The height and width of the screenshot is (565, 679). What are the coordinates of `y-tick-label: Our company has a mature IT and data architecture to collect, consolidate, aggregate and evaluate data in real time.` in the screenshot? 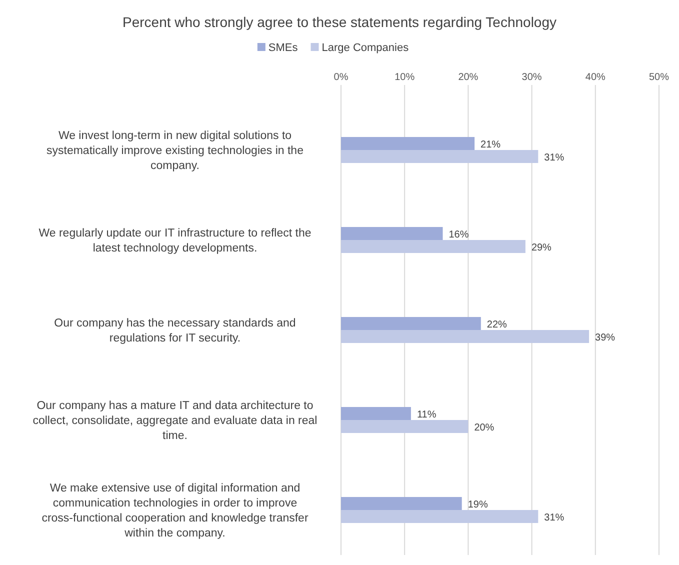 It's located at (175, 421).